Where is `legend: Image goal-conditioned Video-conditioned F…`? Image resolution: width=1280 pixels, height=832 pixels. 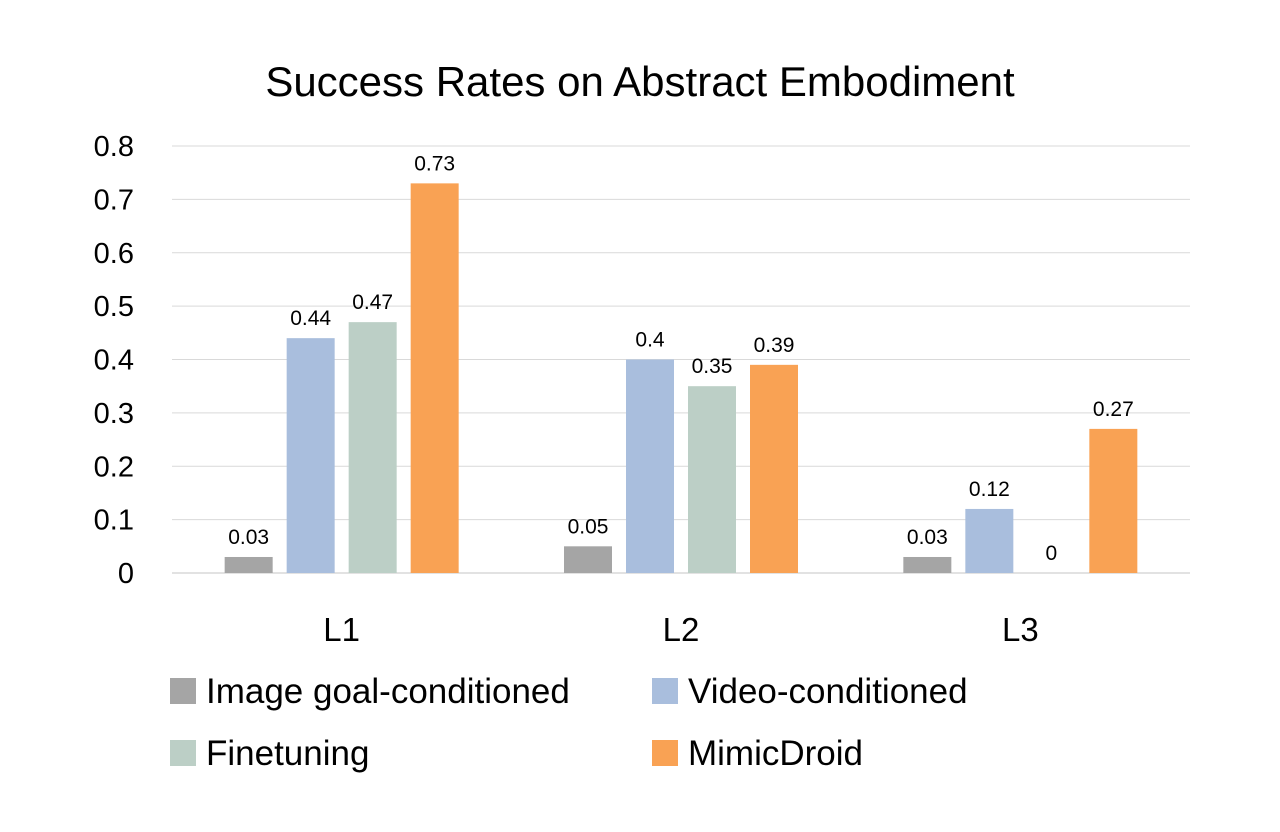 legend: Image goal-conditioned Video-conditioned F… is located at coordinates (569, 722).